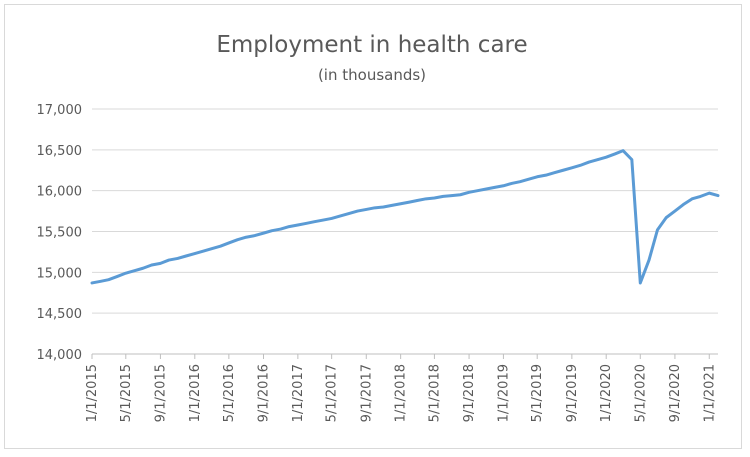  What do you see at coordinates (469, 393) in the screenshot?
I see `x-tick-label: 9/1/2018` at bounding box center [469, 393].